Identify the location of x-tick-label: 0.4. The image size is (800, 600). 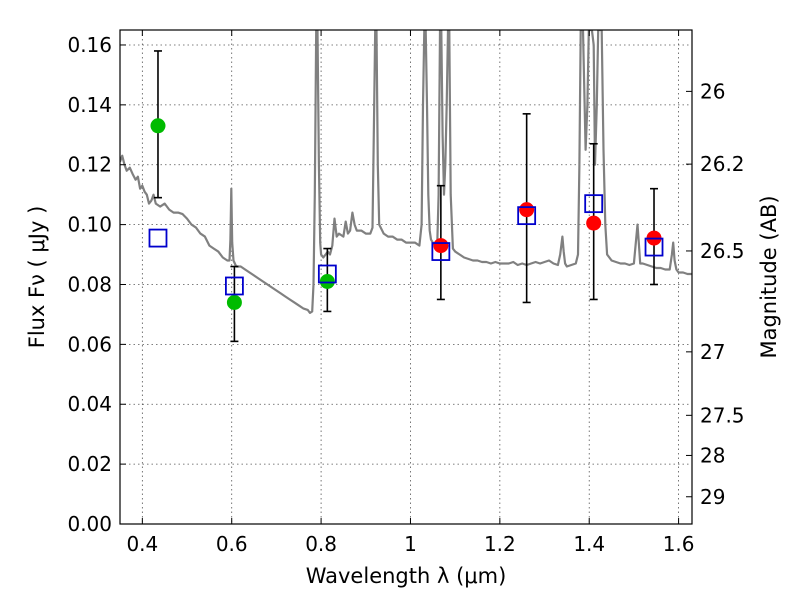
(142, 544).